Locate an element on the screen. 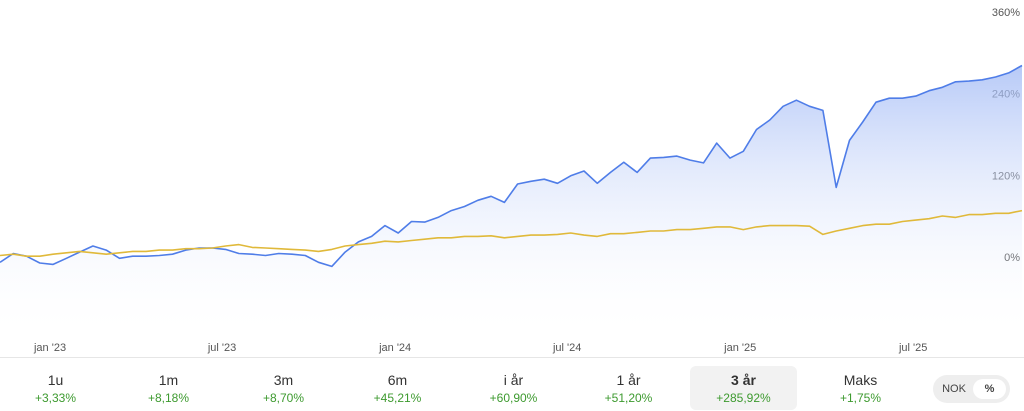  period-label: 6m is located at coordinates (397, 380).